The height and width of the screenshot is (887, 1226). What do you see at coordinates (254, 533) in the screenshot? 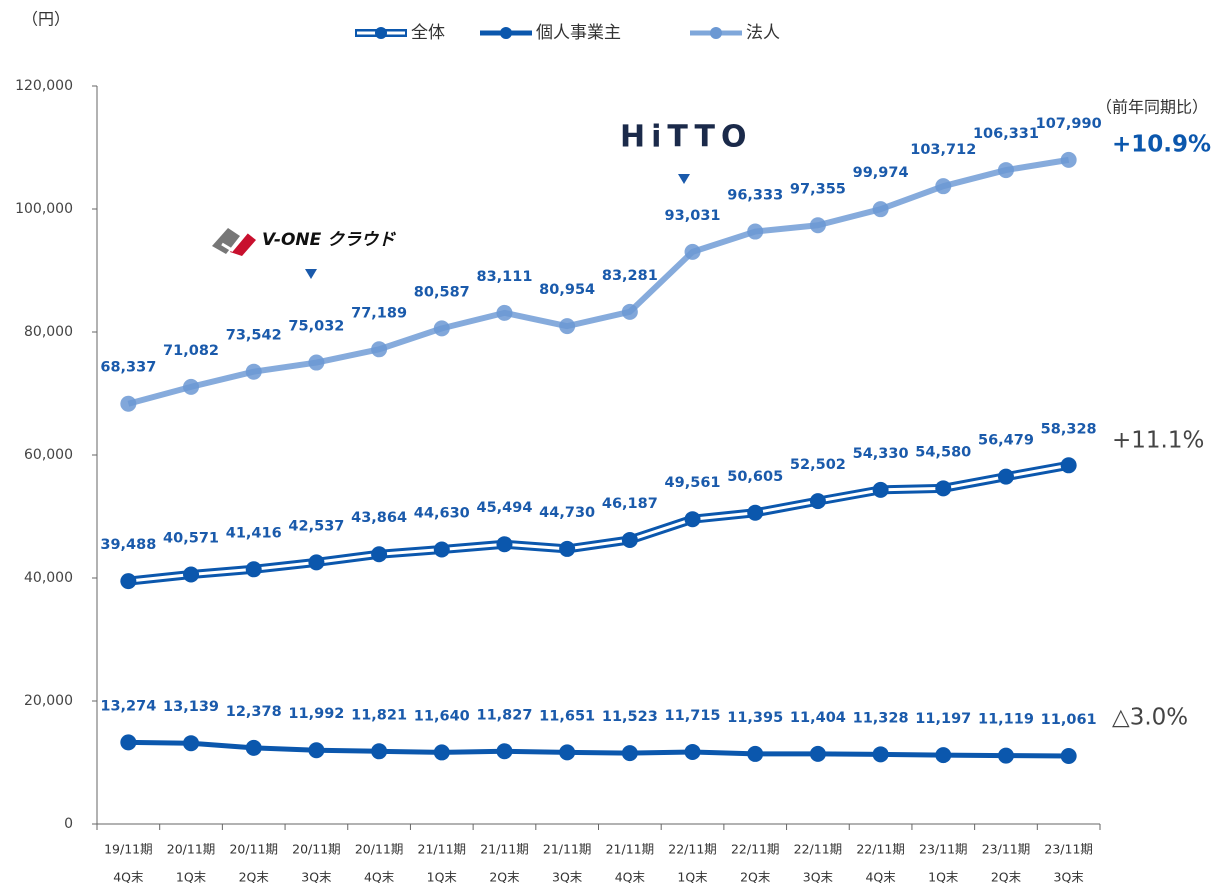
I see `value-label: 41,416` at bounding box center [254, 533].